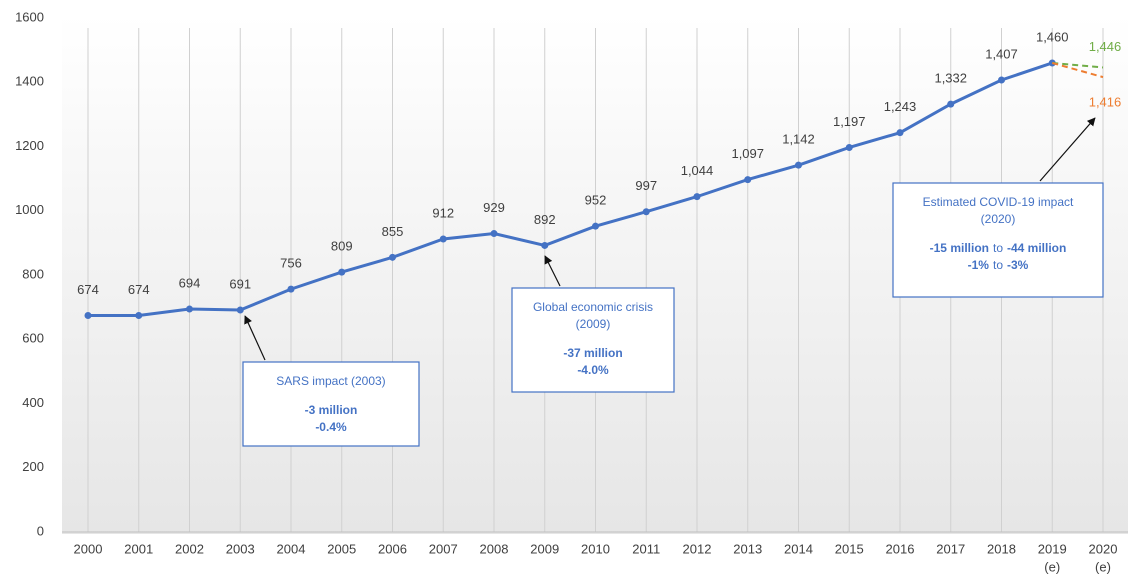 This screenshot has width=1131, height=582. What do you see at coordinates (331, 427) in the screenshot?
I see `annotation-detail: -0.4%` at bounding box center [331, 427].